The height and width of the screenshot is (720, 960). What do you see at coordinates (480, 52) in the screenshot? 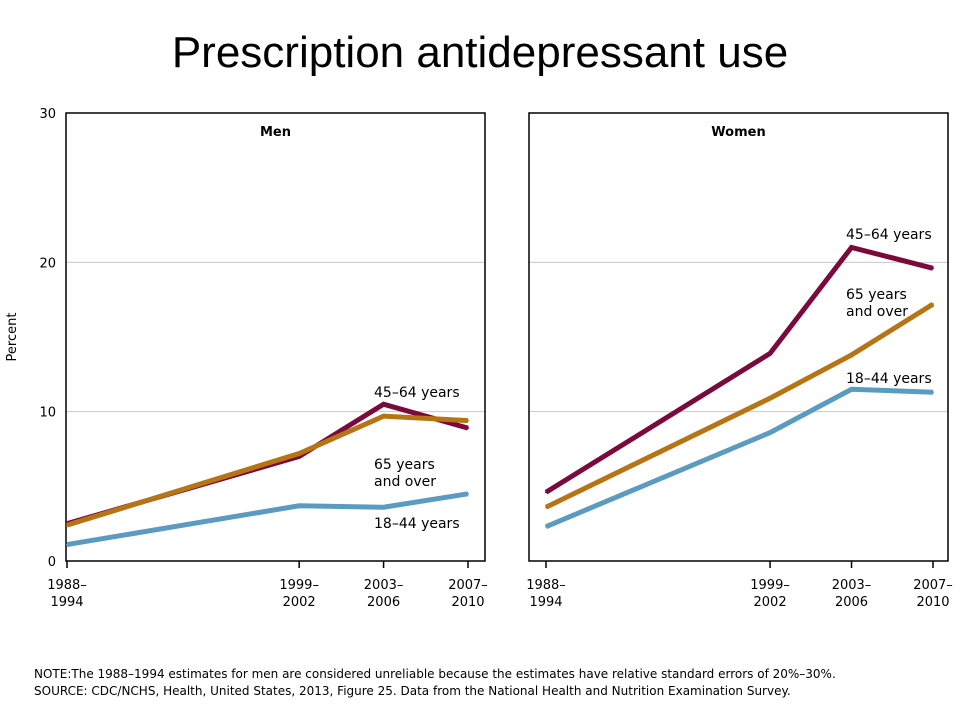
I see `slide-title: Prescription antidepressant use` at bounding box center [480, 52].